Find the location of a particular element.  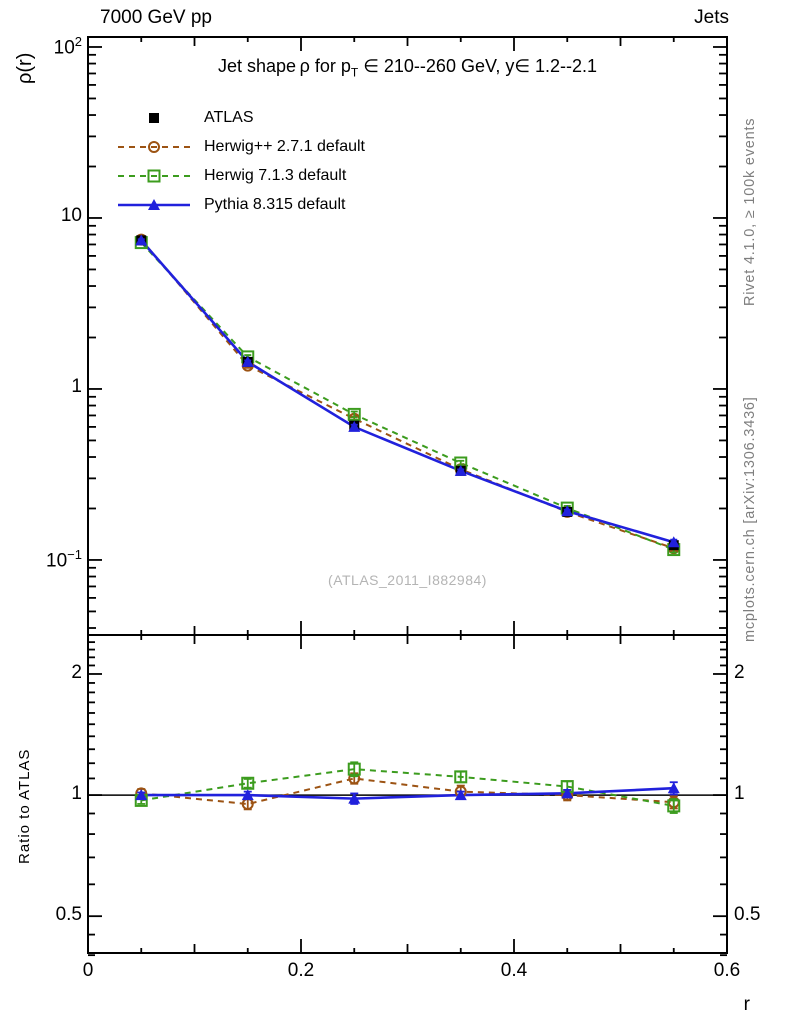

y-main-tick-10: 10 is located at coordinates (71, 215).